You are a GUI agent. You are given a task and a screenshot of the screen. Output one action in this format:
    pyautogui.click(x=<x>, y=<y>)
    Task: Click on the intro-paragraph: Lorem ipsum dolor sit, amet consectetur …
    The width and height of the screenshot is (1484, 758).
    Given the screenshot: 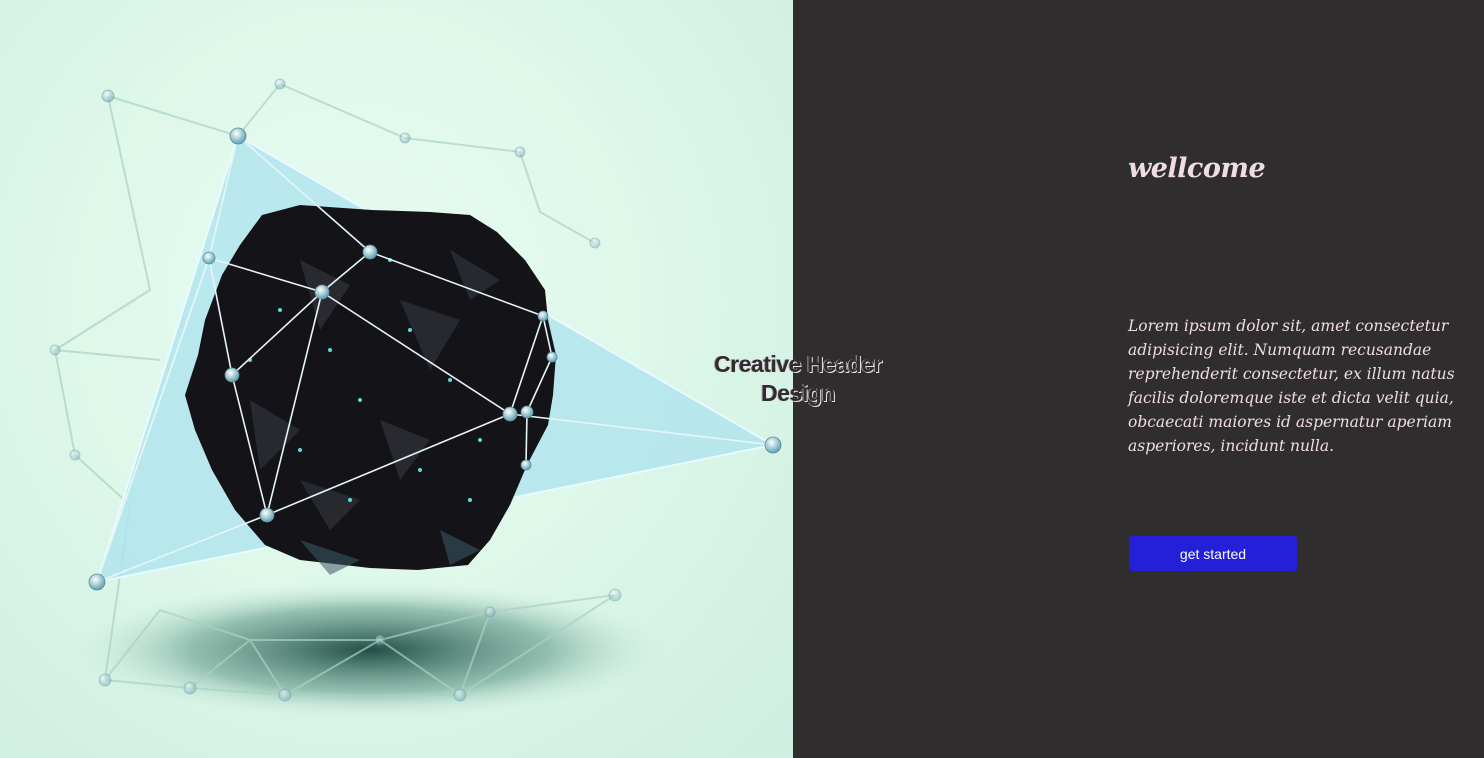 What is the action you would take?
    pyautogui.click(x=1291, y=386)
    